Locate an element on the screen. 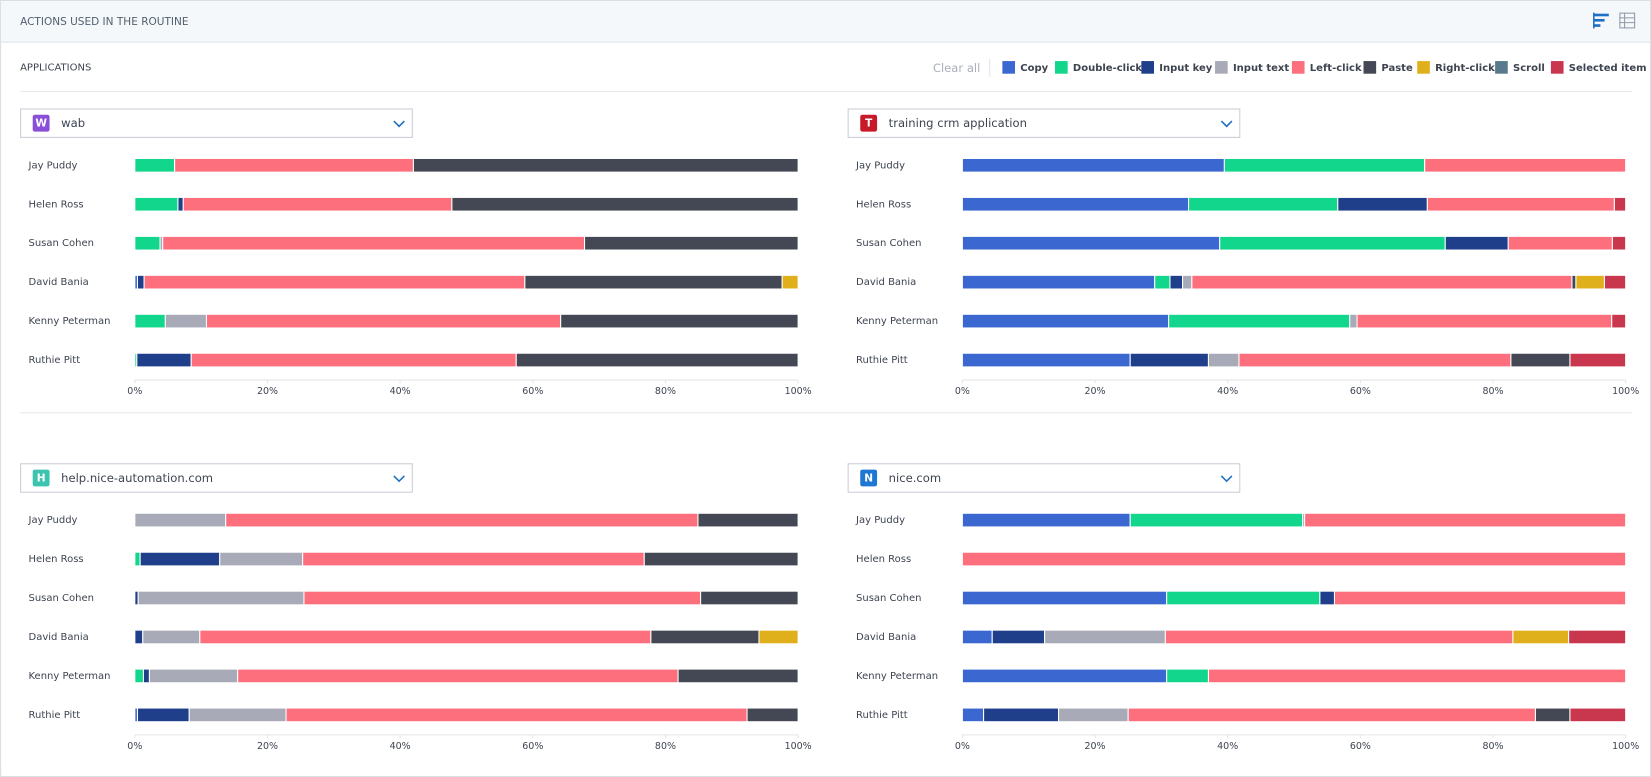  category-label: Helen Ross is located at coordinates (883, 204).